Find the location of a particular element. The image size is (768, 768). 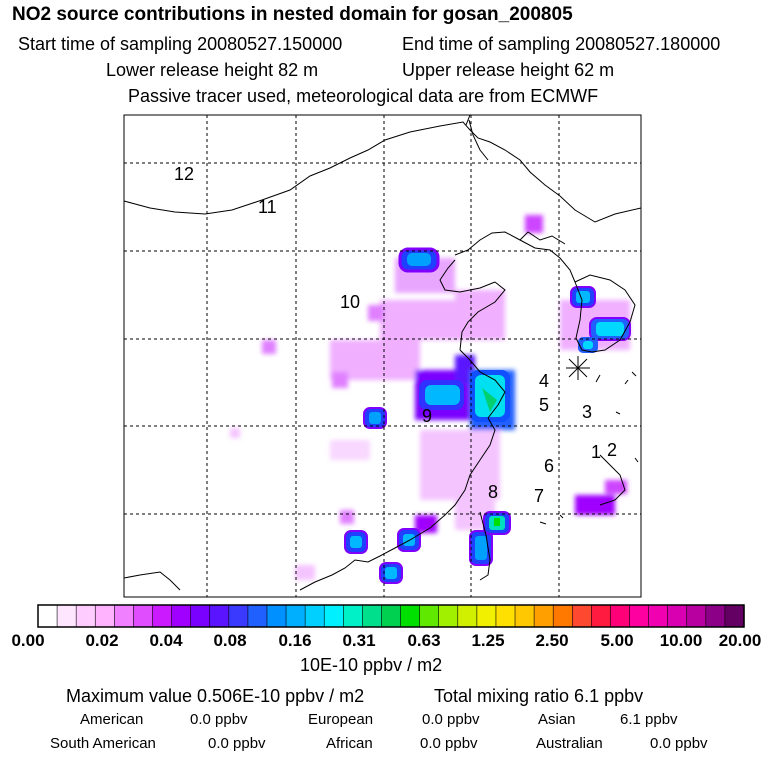

colorbar-label: 1.25 is located at coordinates (488, 640).